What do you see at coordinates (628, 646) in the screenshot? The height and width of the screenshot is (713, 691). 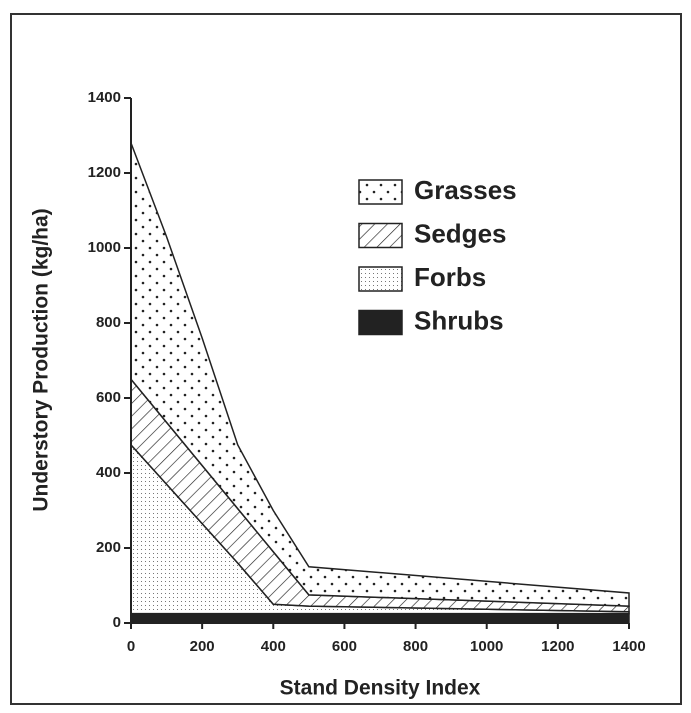 I see `x-tick-label: 1400` at bounding box center [628, 646].